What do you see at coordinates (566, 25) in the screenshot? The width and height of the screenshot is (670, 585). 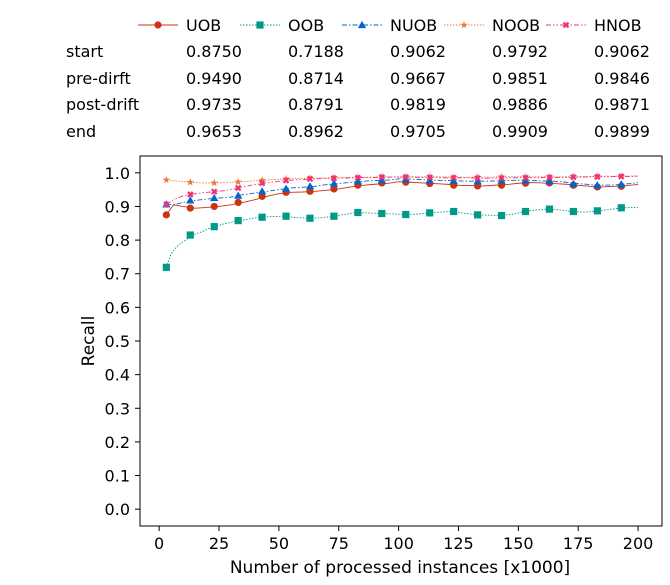 I see `legend-marker-hnob` at bounding box center [566, 25].